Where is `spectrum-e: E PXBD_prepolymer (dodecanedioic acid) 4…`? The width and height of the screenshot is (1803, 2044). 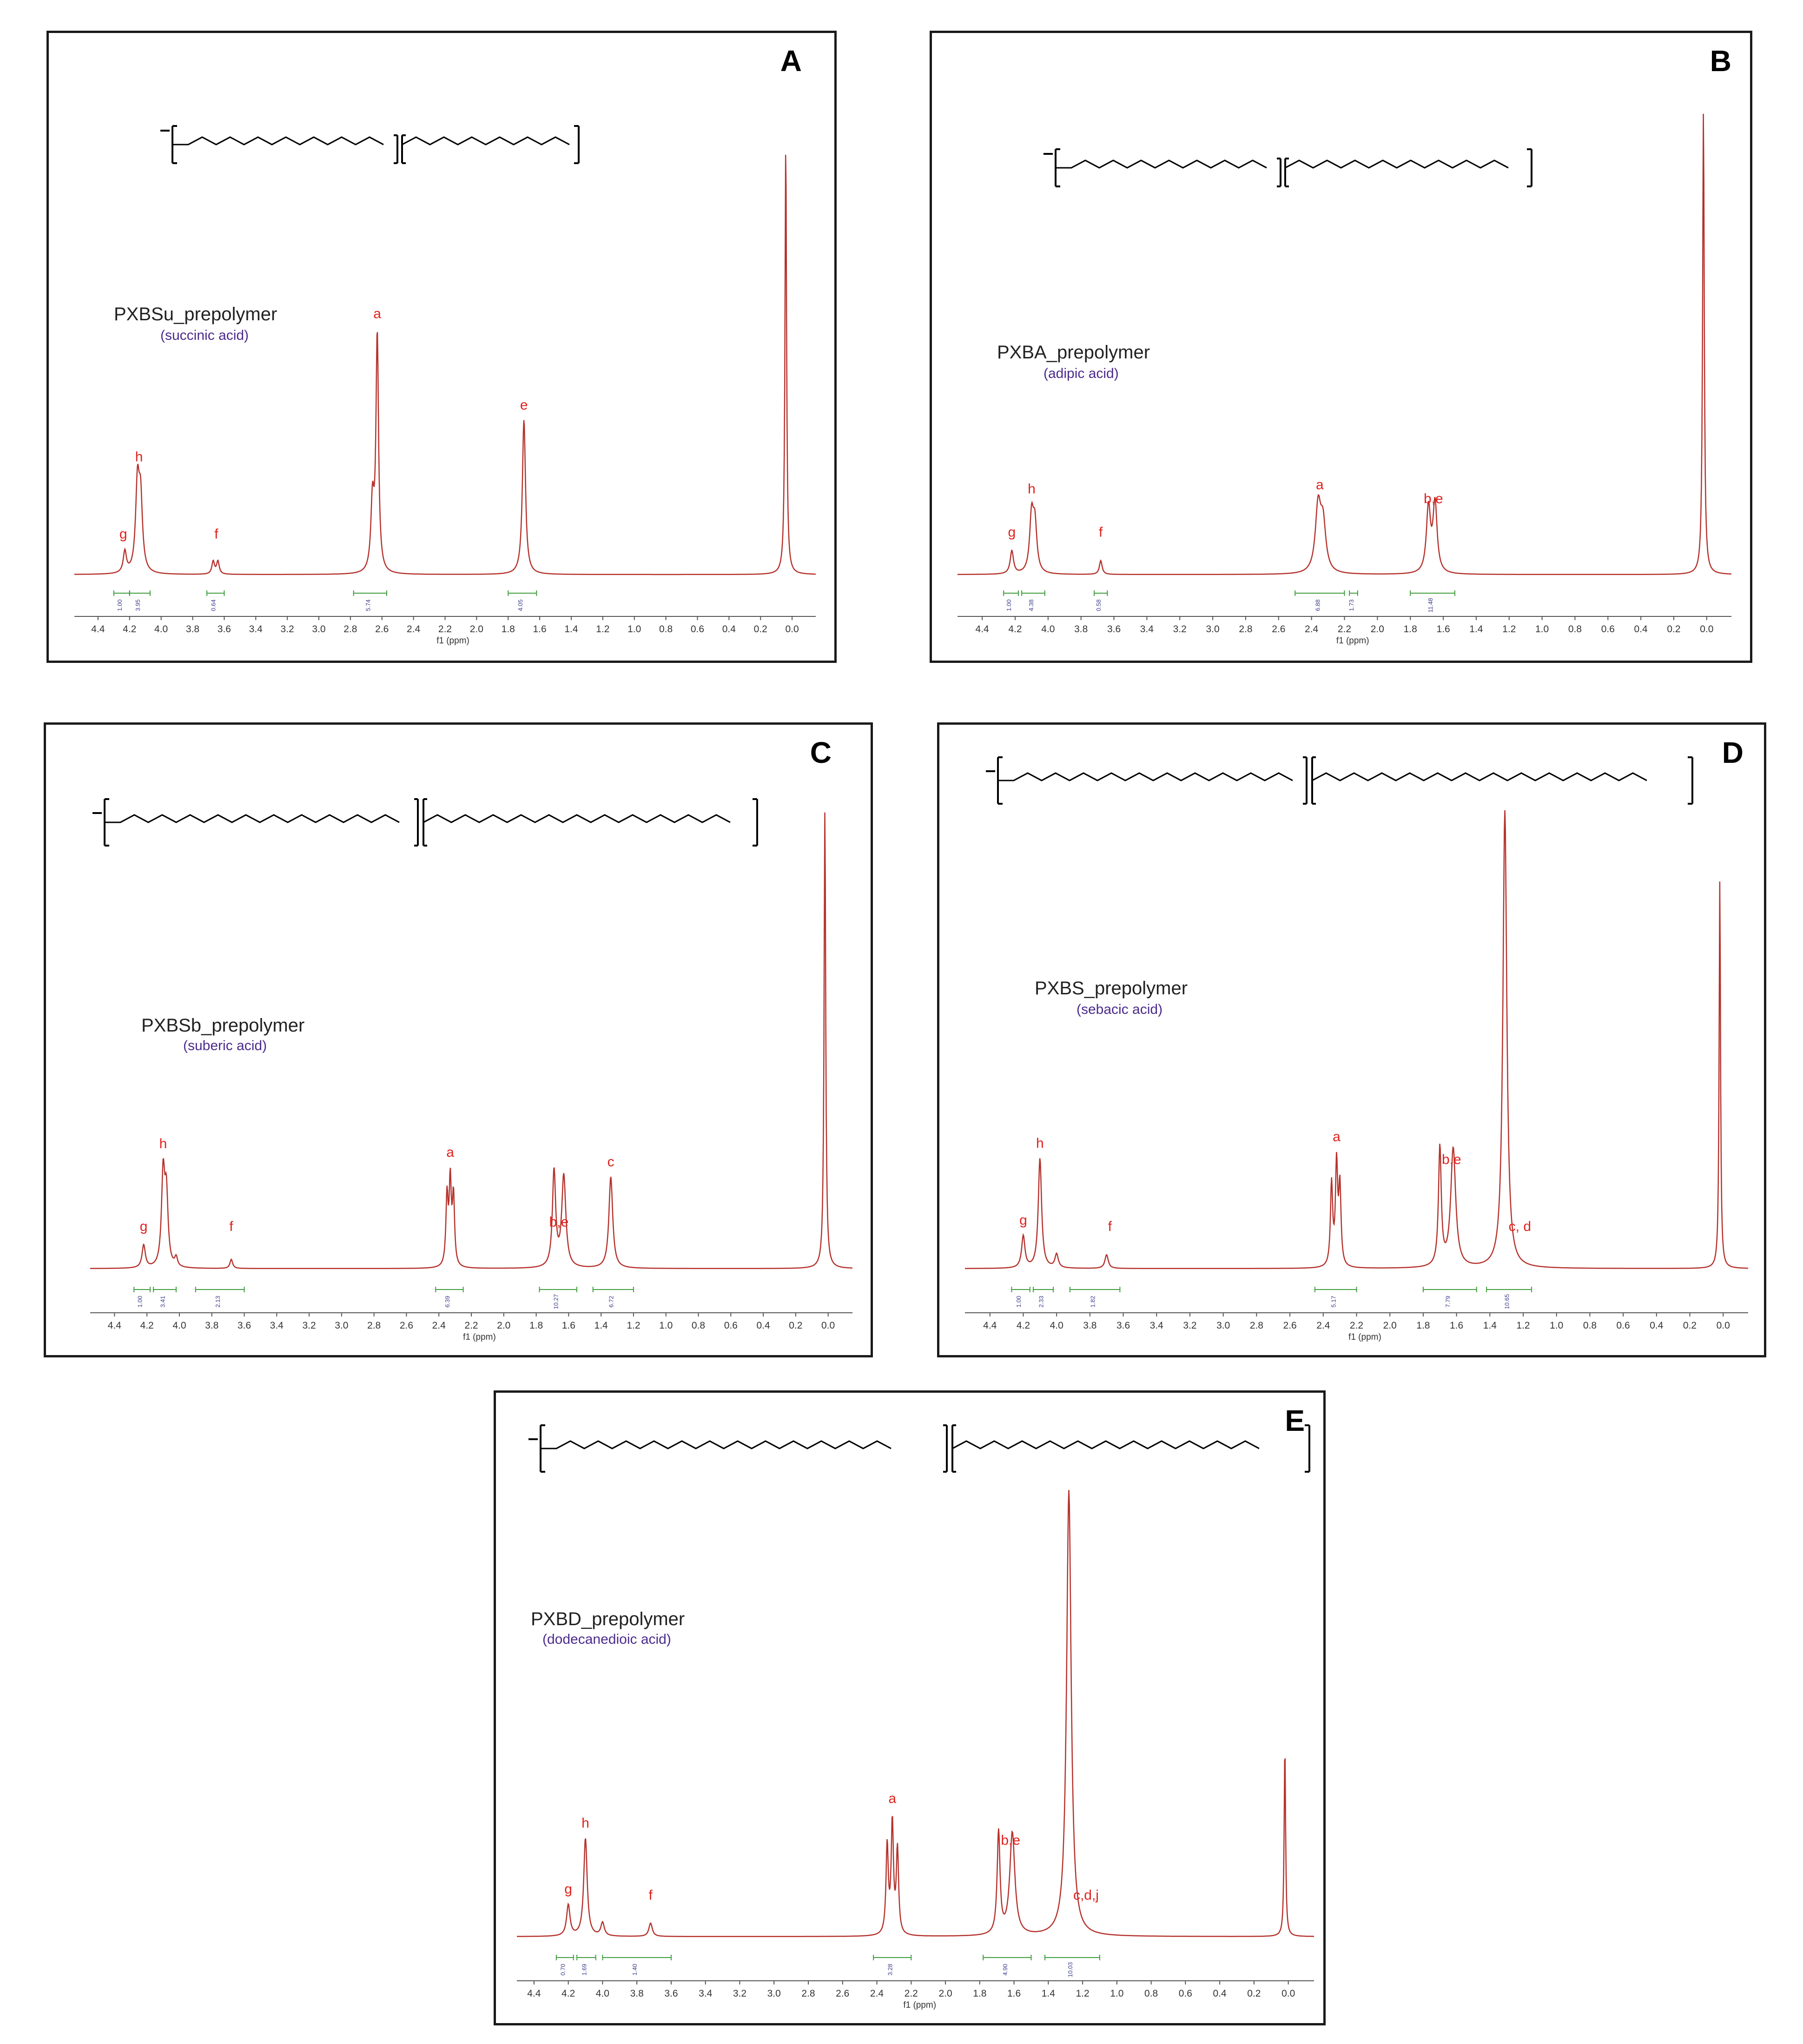 spectrum-e: E PXBD_prepolymer (dodecanedioic acid) 4… is located at coordinates (915, 1707).